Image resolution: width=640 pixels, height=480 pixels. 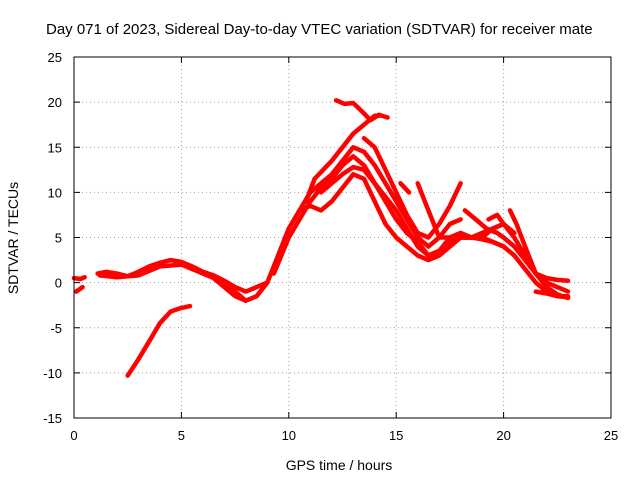 What do you see at coordinates (611, 435) in the screenshot?
I see `x-tick-label: 25` at bounding box center [611, 435].